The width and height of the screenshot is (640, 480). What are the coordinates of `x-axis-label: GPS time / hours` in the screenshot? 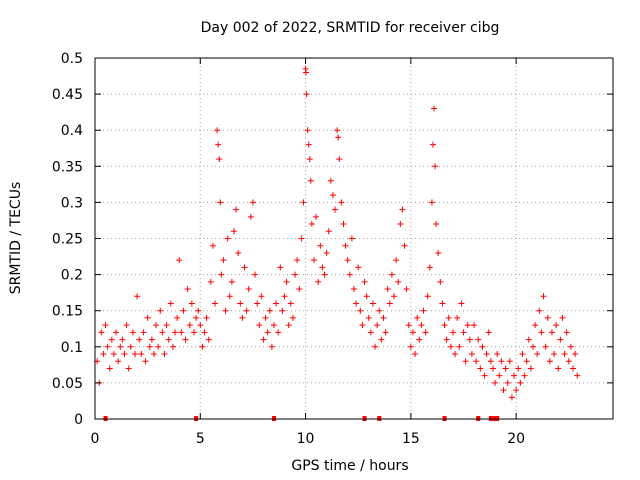 It's located at (349, 466).